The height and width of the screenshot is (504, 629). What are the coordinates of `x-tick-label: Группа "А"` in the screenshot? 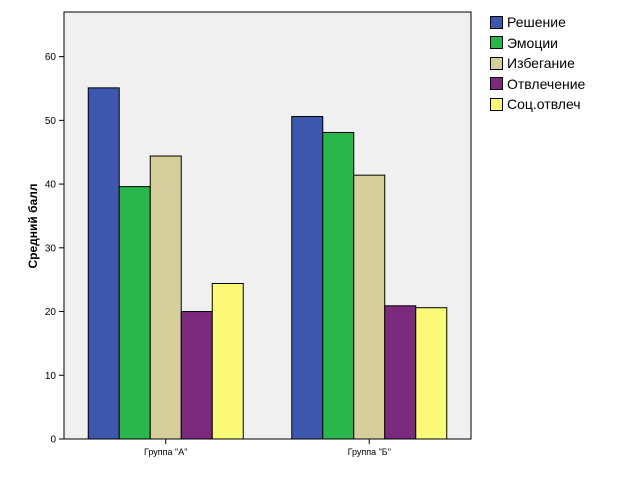 It's located at (165, 452).